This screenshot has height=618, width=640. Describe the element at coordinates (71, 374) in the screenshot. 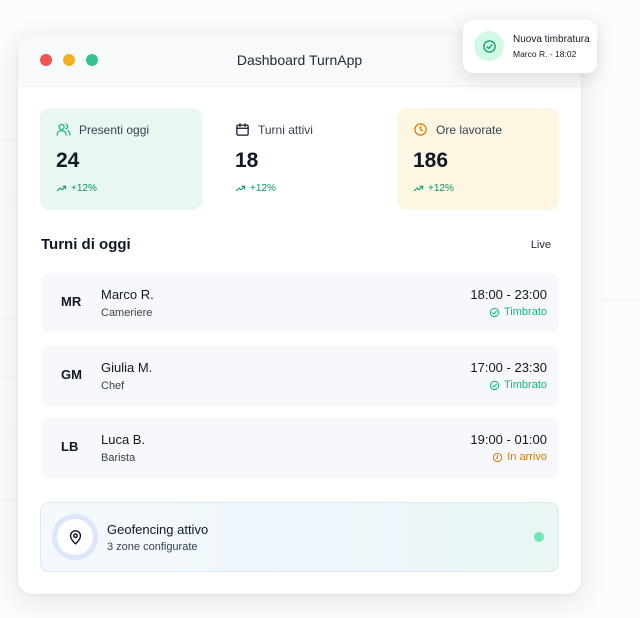

I see `avatar: GM` at that location.